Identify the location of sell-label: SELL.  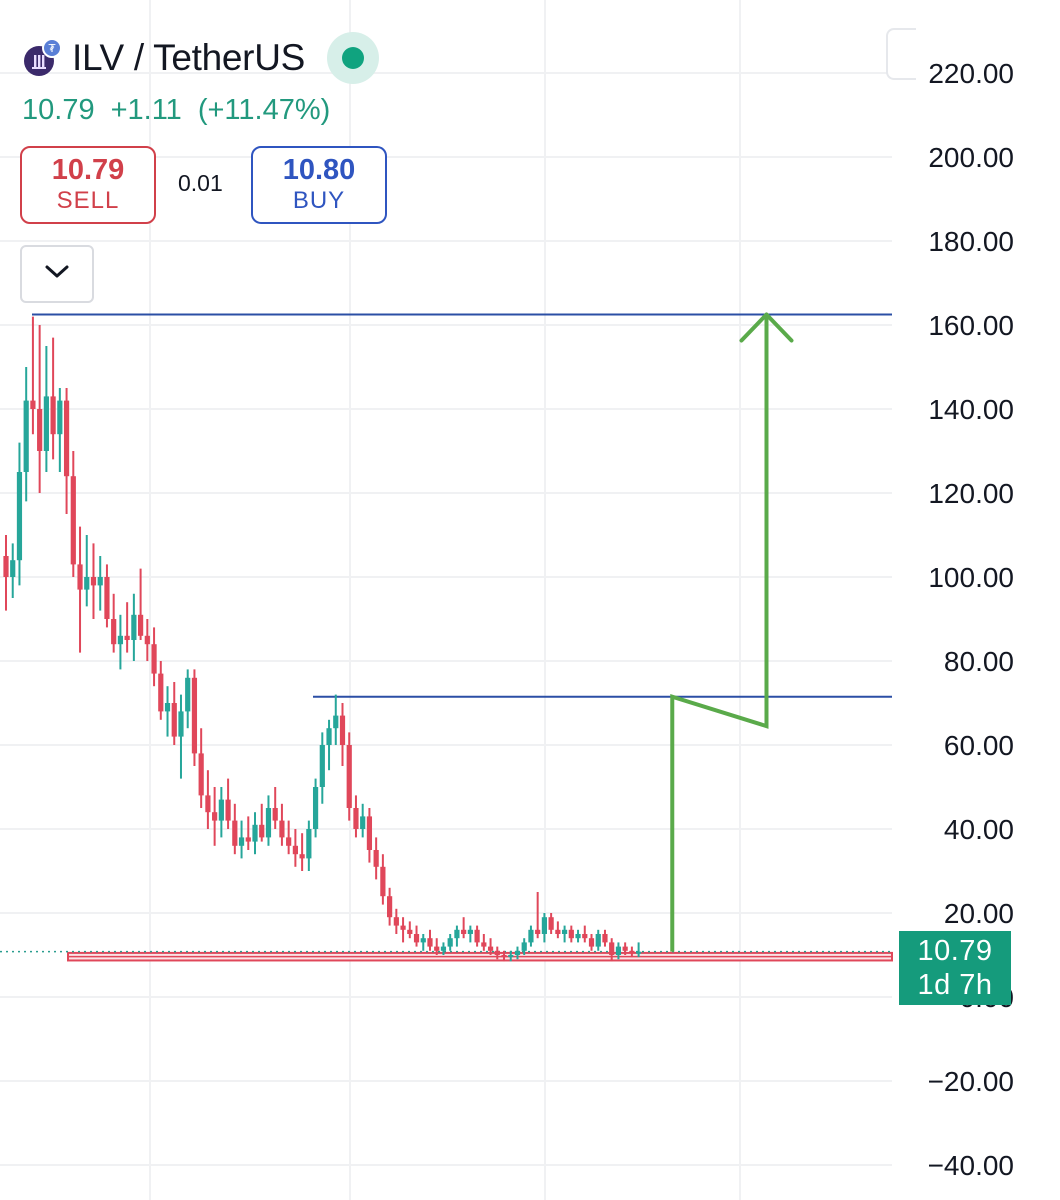
(88, 200).